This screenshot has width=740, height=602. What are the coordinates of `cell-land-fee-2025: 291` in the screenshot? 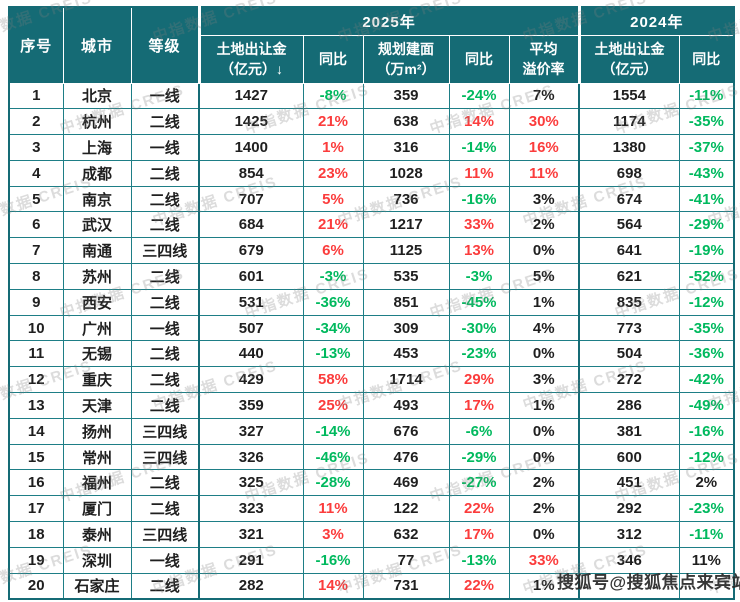 It's located at (251, 560).